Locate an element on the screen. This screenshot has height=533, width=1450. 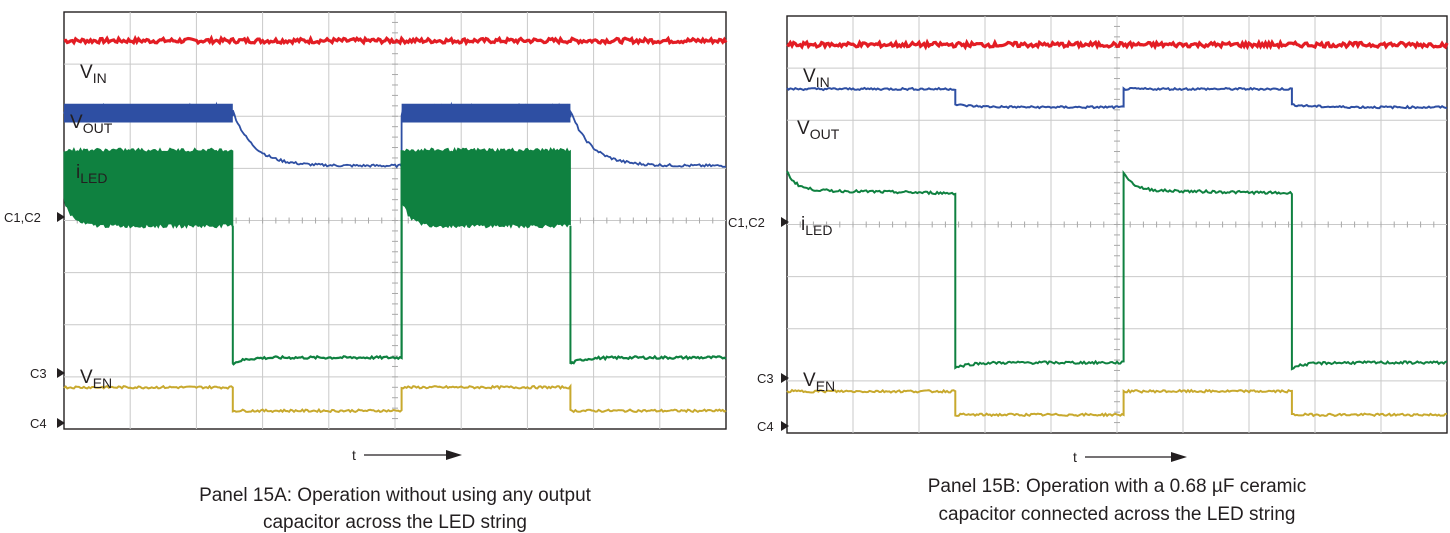
panel-15b-marker-c1c2-arrow is located at coordinates (785, 222).